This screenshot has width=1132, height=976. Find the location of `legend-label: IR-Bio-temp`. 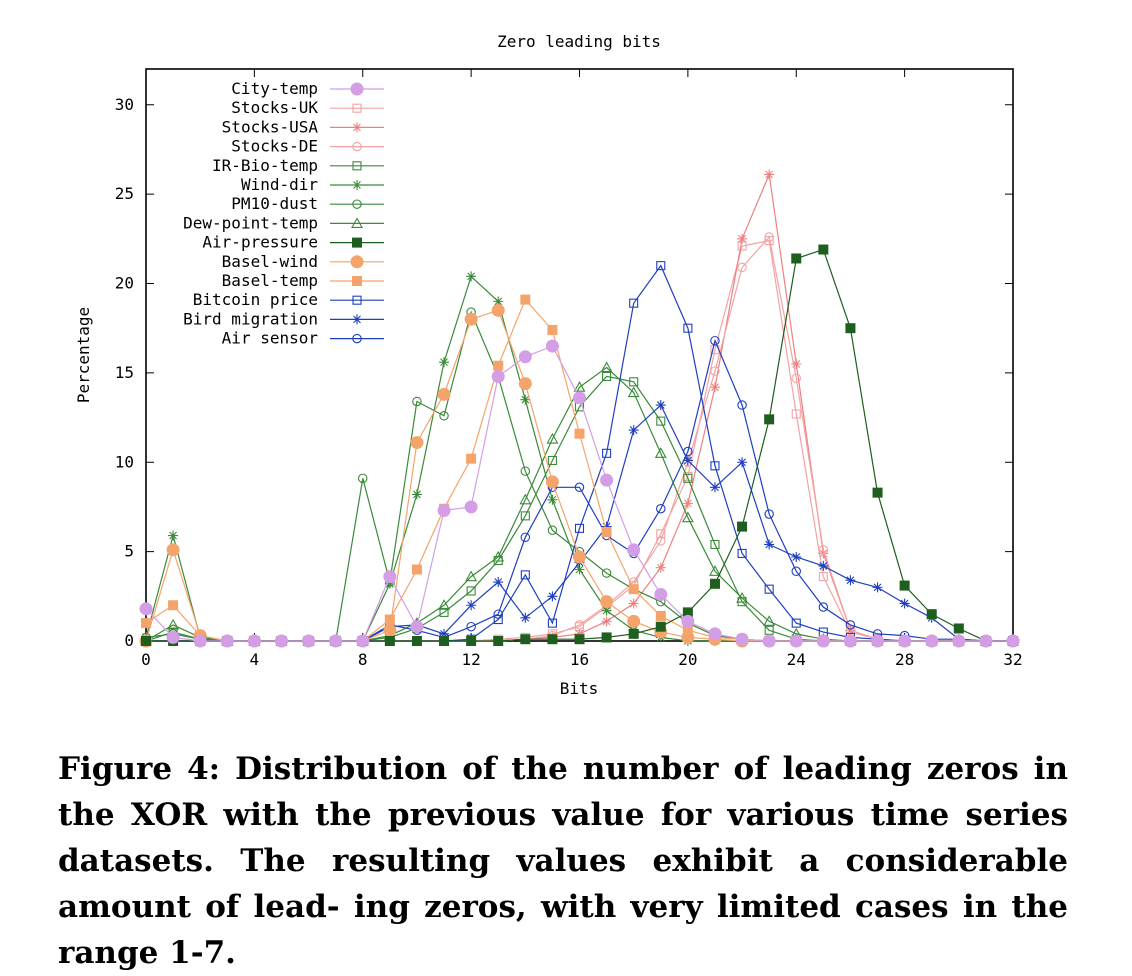

legend-label: IR-Bio-temp is located at coordinates (265, 165).